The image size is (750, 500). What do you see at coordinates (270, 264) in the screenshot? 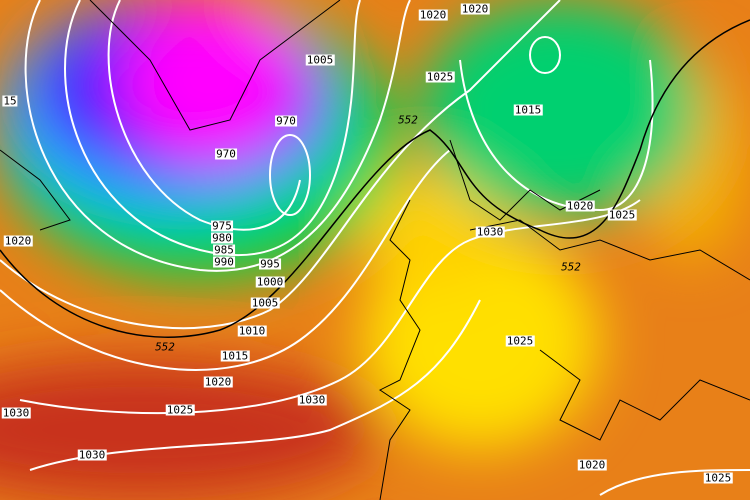
I see `isobar-label: 995` at bounding box center [270, 264].